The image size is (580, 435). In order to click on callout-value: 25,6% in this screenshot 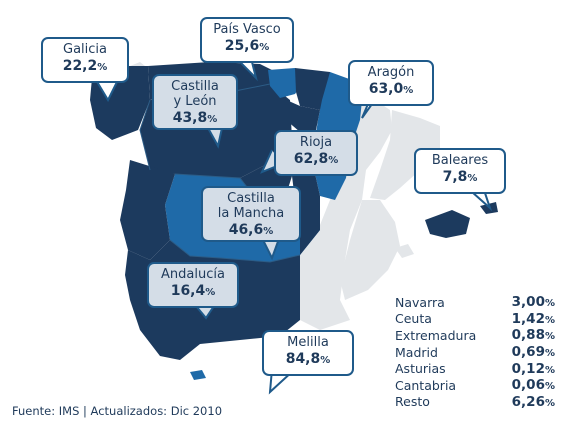, I will do `click(247, 45)`.